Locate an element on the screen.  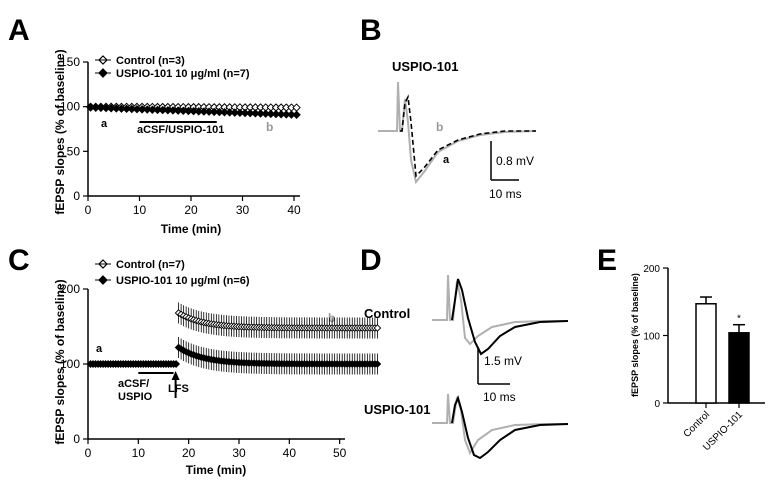
scale-v-label-d: 1.5 mV is located at coordinates (503, 361).